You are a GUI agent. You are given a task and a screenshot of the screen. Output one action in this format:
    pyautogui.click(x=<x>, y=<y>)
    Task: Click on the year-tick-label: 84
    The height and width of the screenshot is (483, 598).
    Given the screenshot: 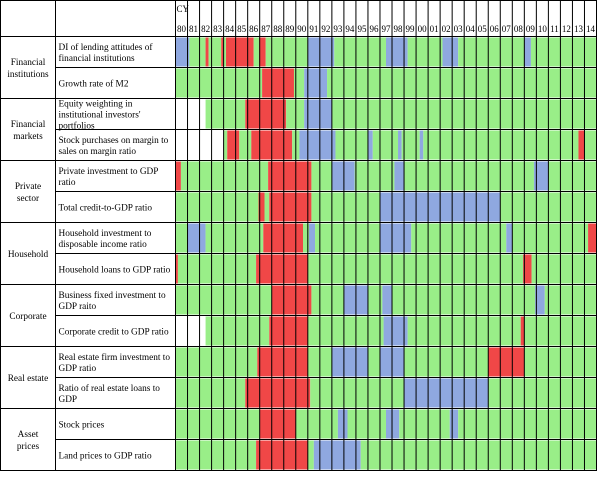 What is the action you would take?
    pyautogui.click(x=230, y=29)
    